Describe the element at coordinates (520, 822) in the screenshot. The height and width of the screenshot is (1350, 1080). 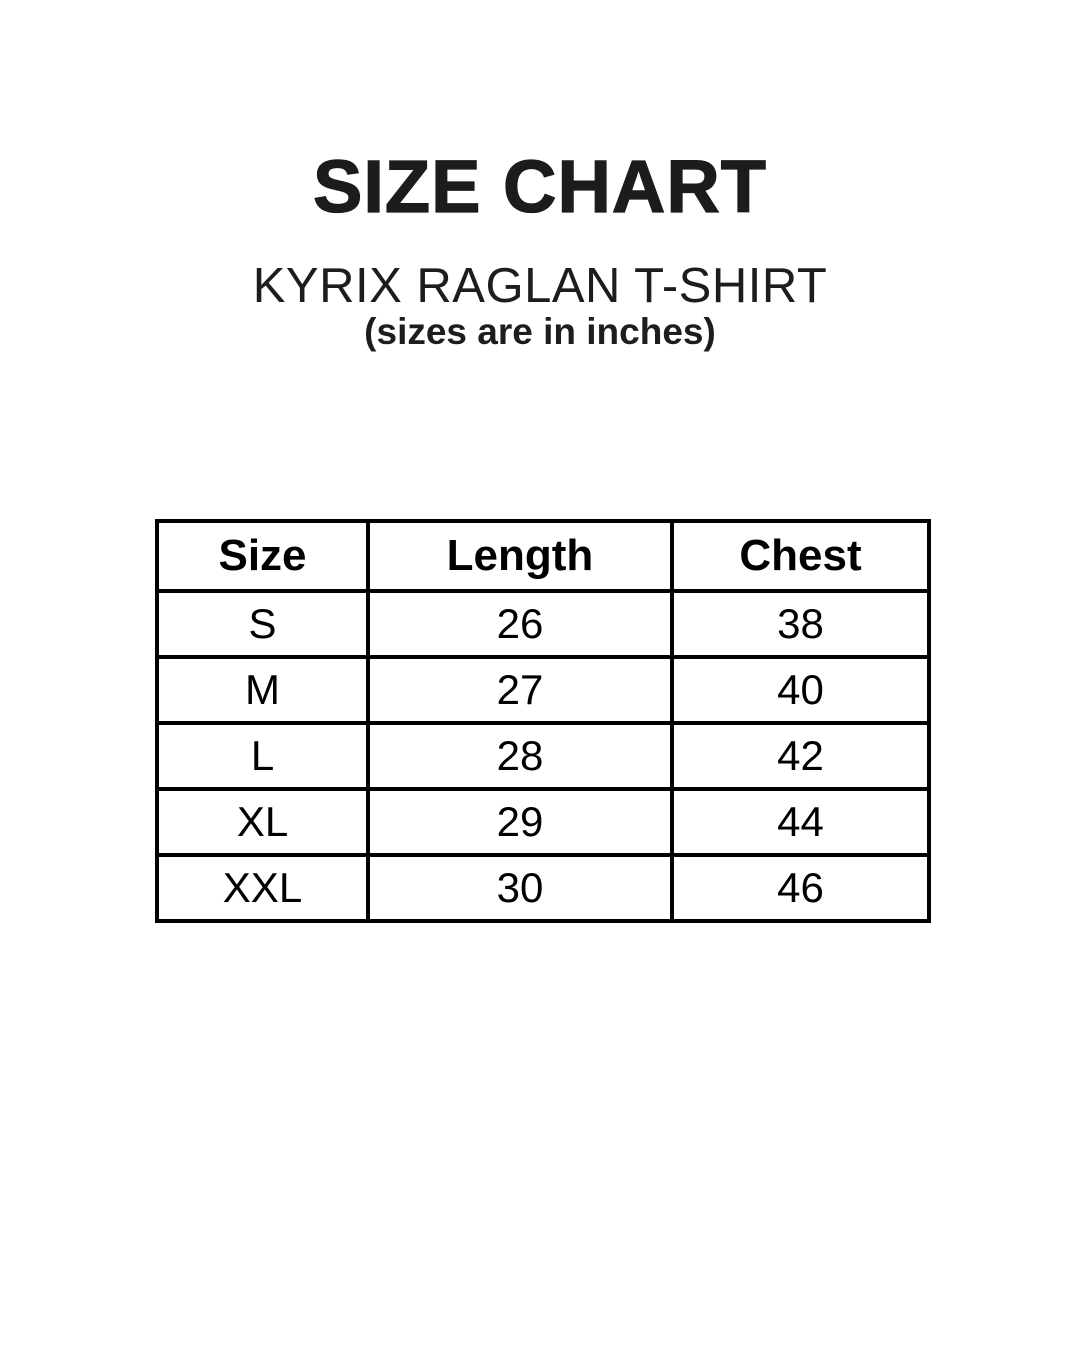
I see `length-cell: 29` at that location.